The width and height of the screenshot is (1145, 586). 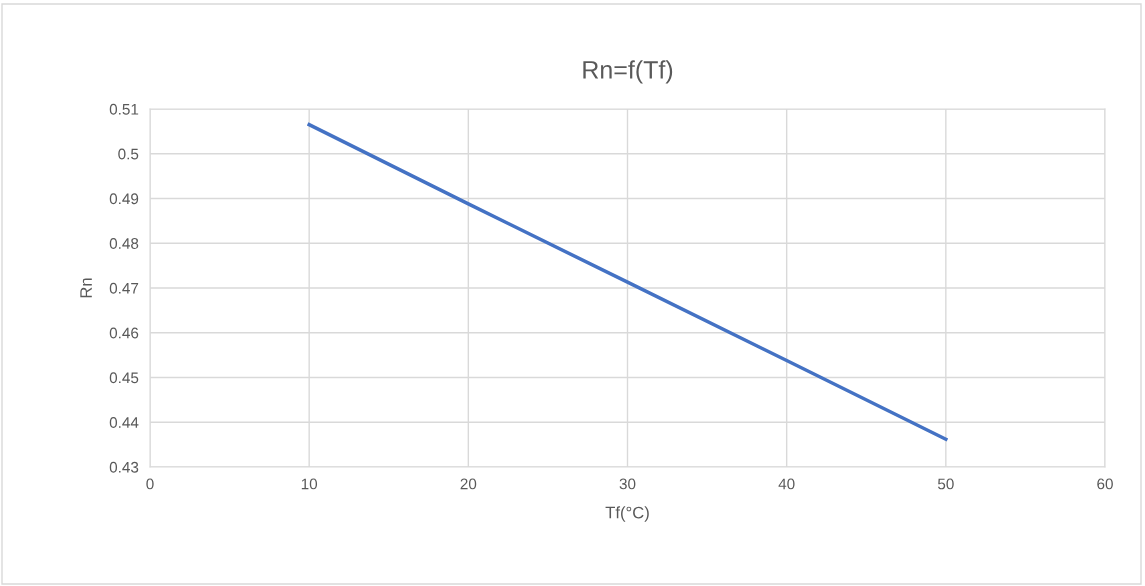 What do you see at coordinates (124, 378) in the screenshot?
I see `y-tick-label: 0.45` at bounding box center [124, 378].